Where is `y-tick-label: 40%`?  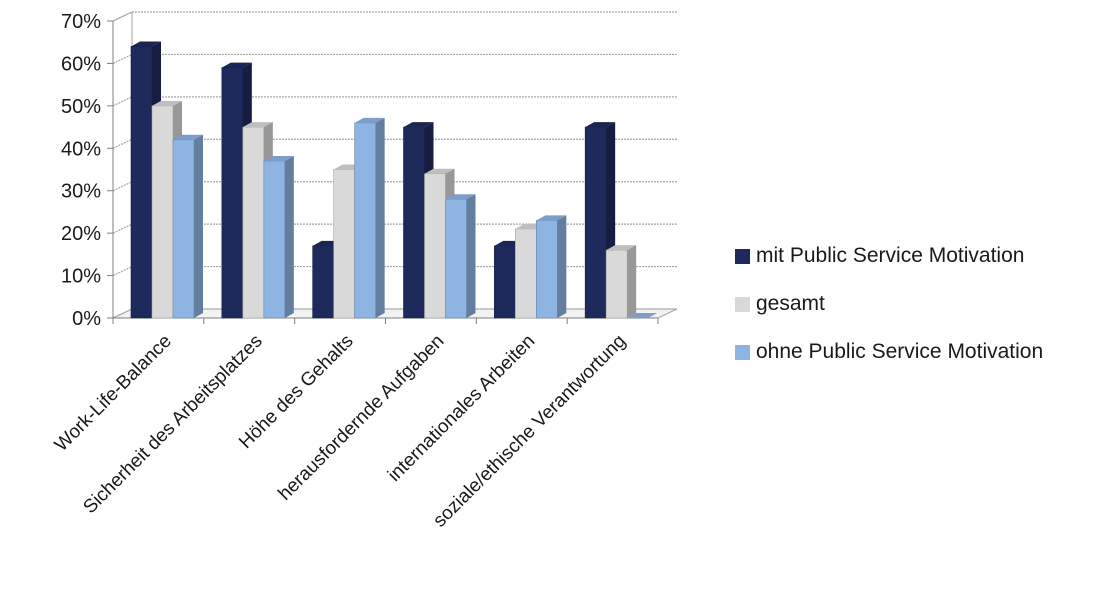
y-tick-label: 40% is located at coordinates (81, 149).